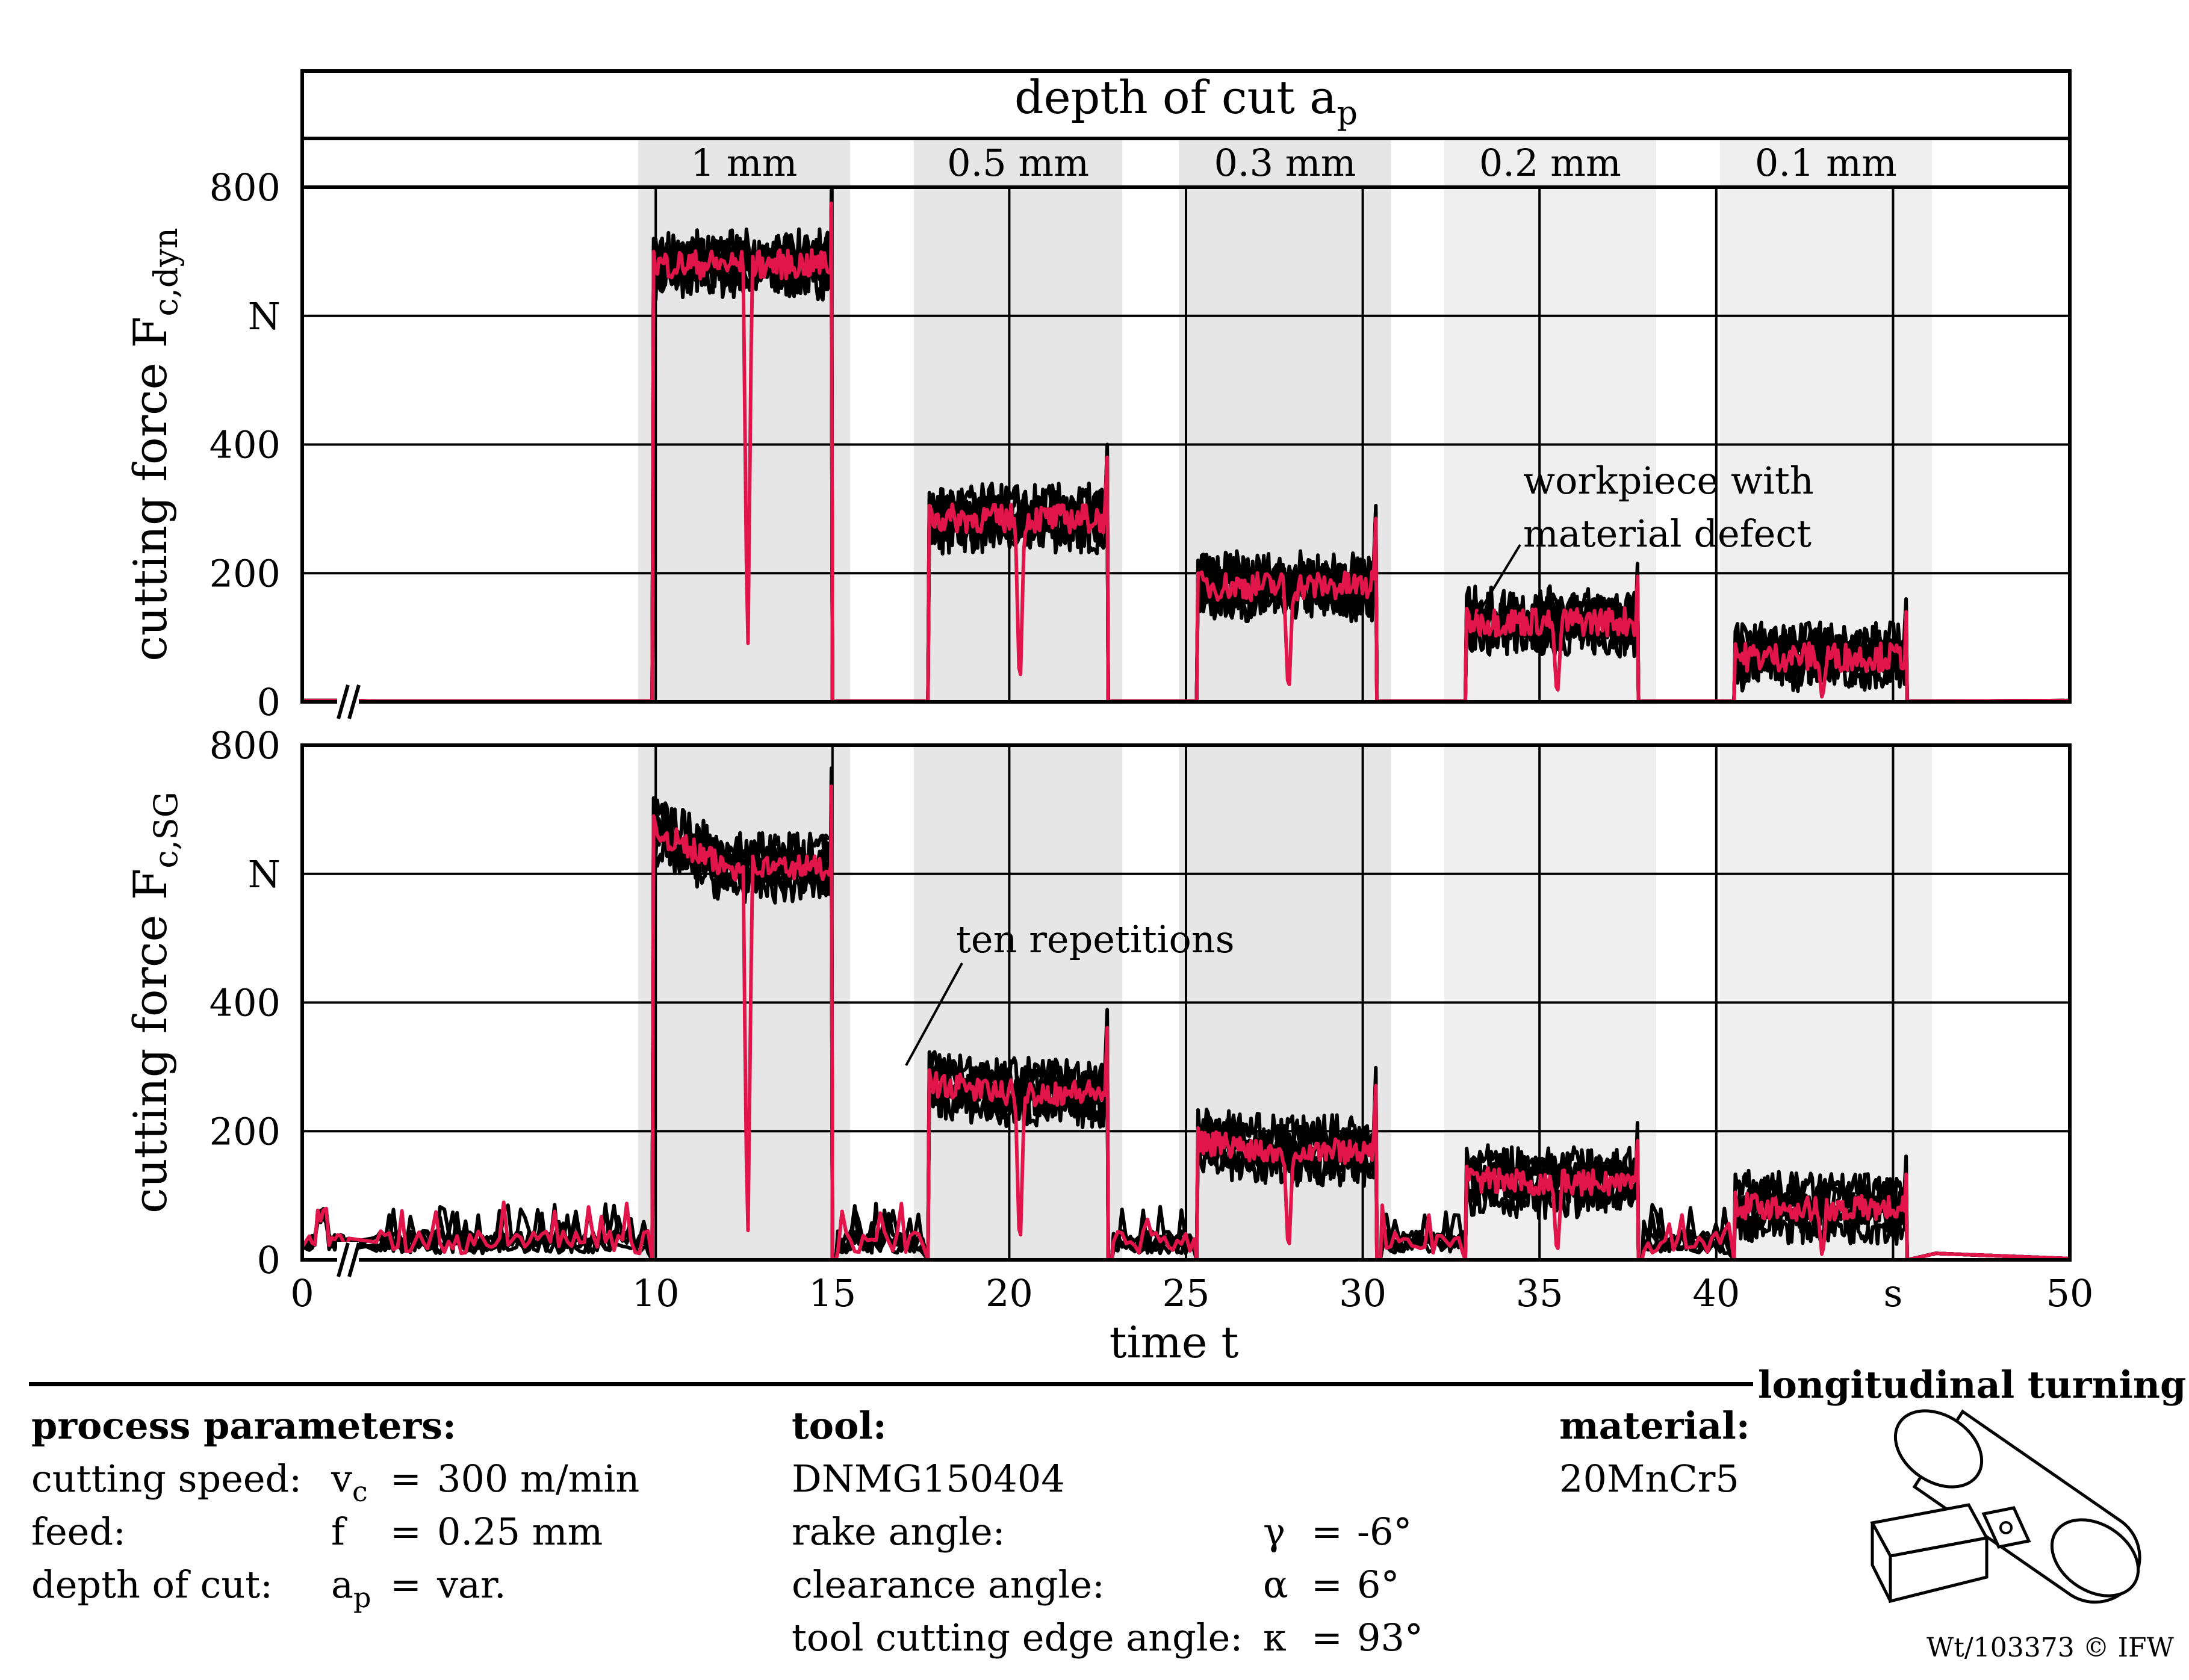 This screenshot has width=2189, height=1680. I want to click on depth-label-2: 0.3 mm, so click(1285, 163).